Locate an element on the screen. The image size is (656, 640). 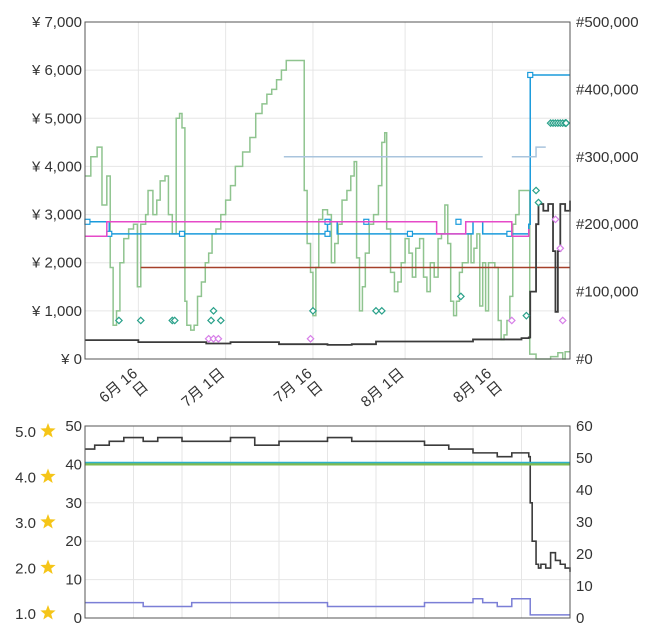
rank-axis-left: 0 10 20 30 40 50 is located at coordinates (73, 522).